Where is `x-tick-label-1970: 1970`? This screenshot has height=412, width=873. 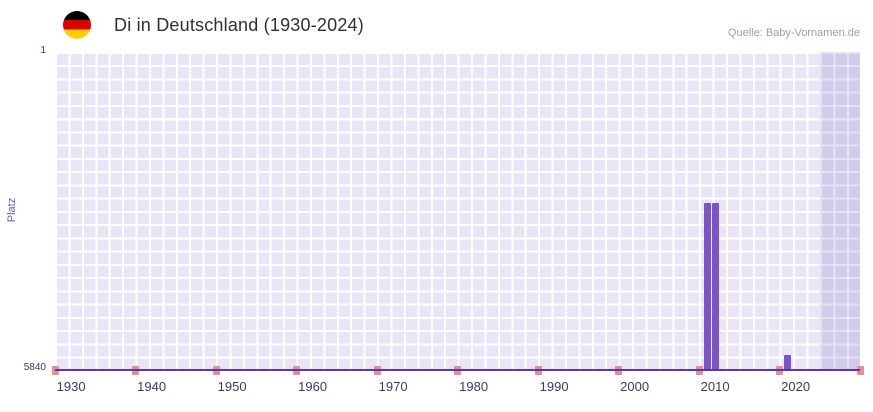
x-tick-label-1970: 1970 is located at coordinates (393, 386).